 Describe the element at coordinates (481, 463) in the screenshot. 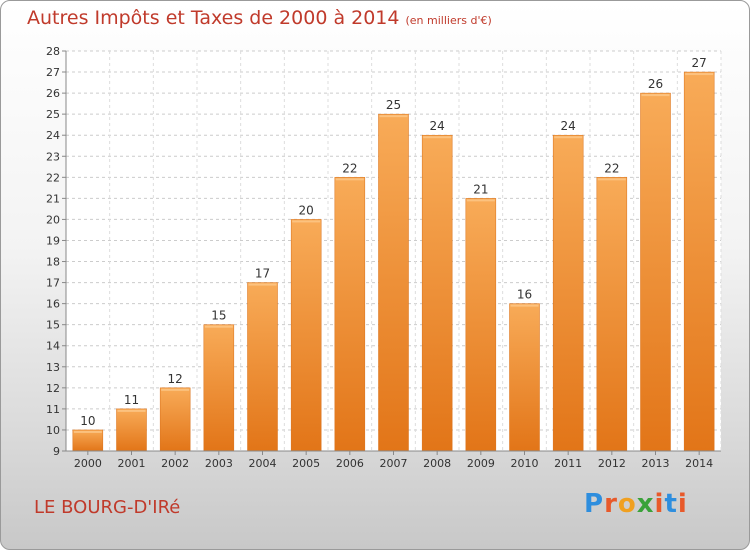

I see `x-tick-label: 2009` at that location.